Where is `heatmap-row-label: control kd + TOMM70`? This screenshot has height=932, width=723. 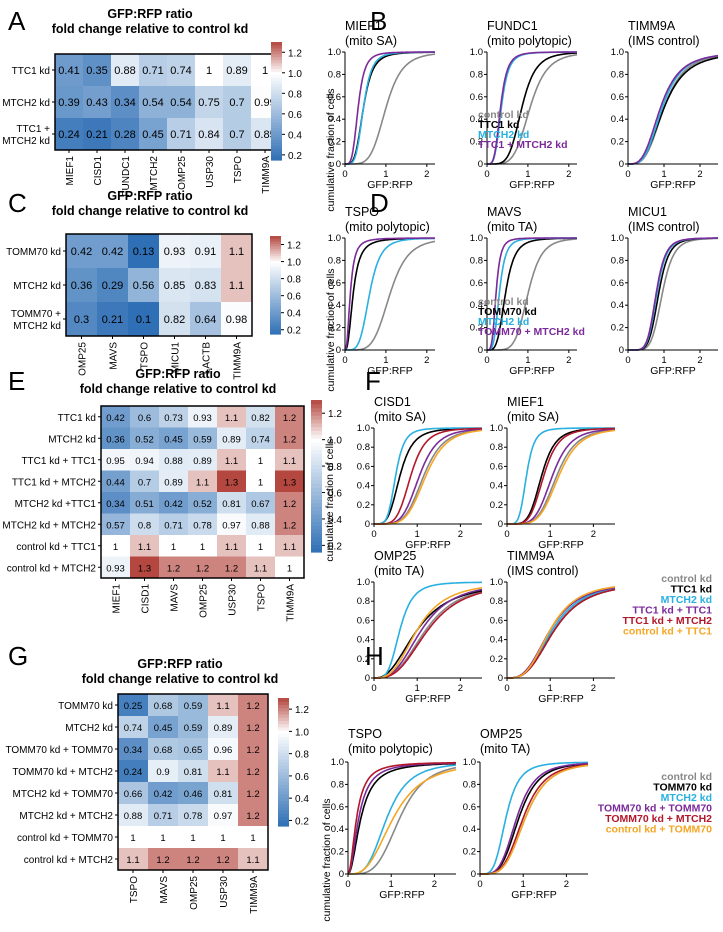 heatmap-row-label: control kd + TOMM70 is located at coordinates (65, 838).